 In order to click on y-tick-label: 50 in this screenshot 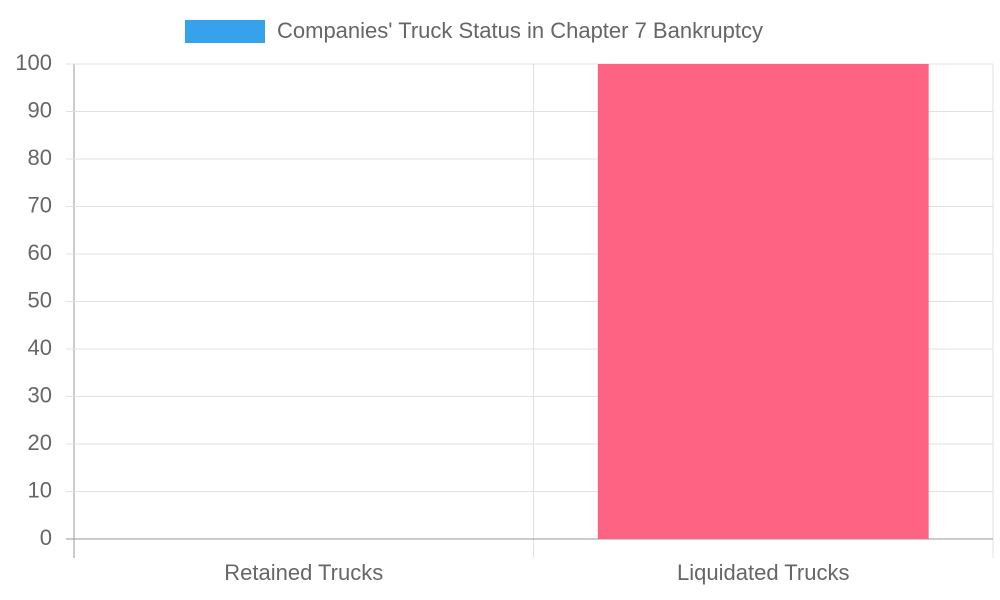, I will do `click(40, 299)`.